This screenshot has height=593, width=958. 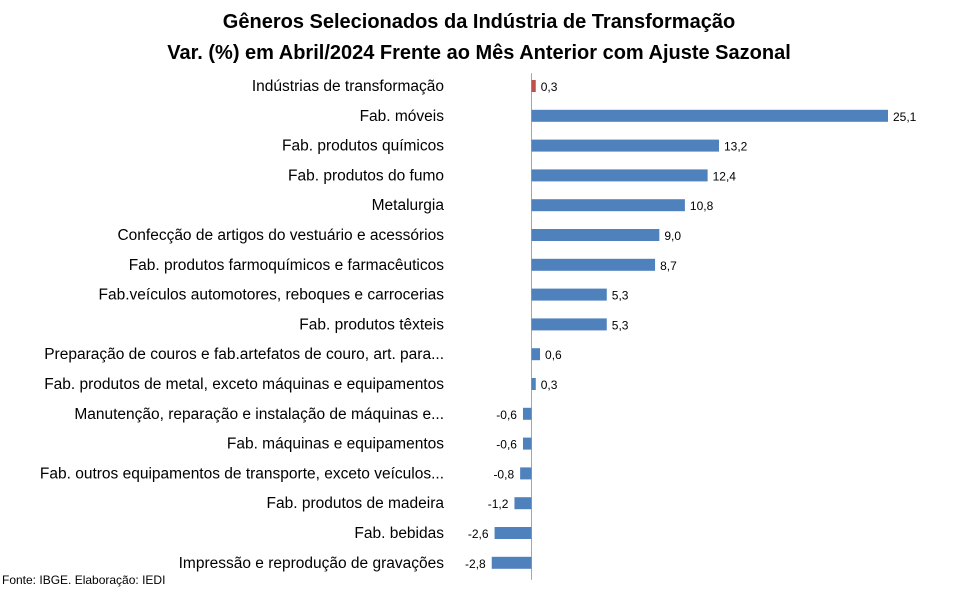 What do you see at coordinates (478, 534) in the screenshot?
I see `value-label: -2,6` at bounding box center [478, 534].